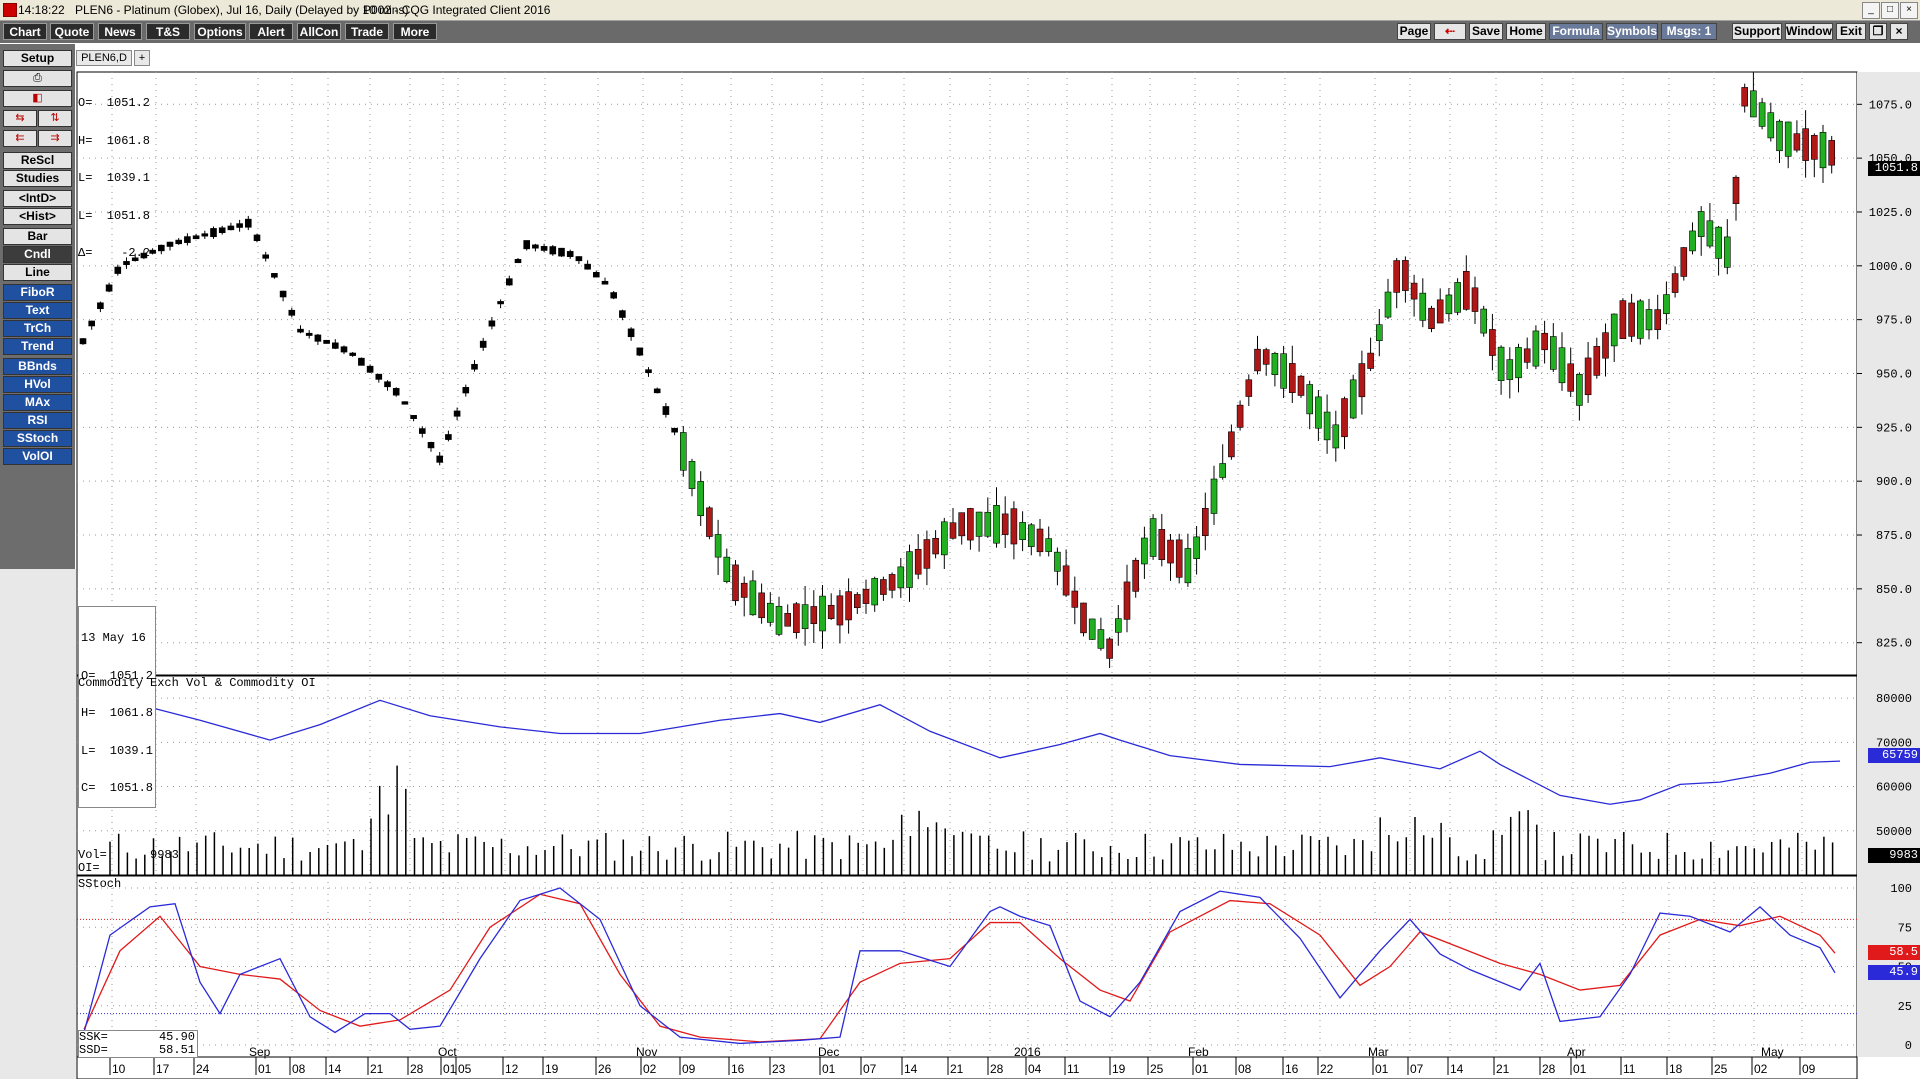 Image resolution: width=1920 pixels, height=1079 pixels. Describe the element at coordinates (1894, 743) in the screenshot. I see `vol-axis-label: 70000` at that location.